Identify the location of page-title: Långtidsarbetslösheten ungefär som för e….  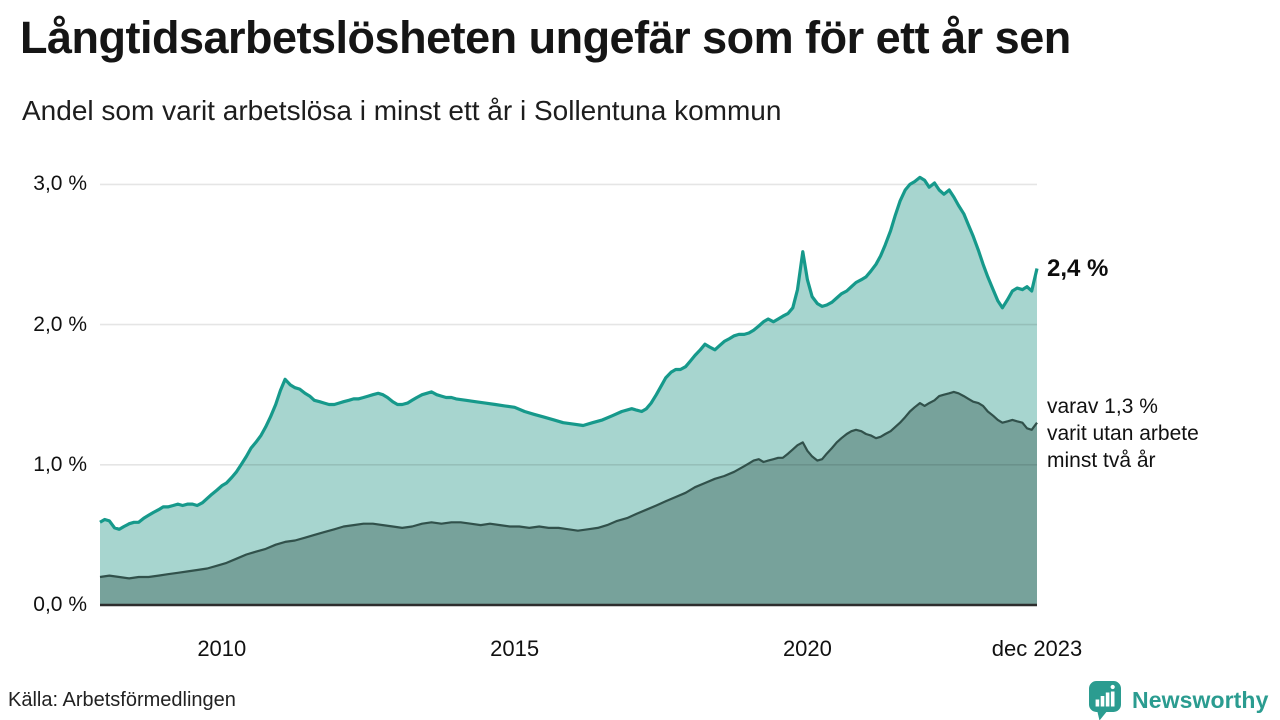
(545, 37).